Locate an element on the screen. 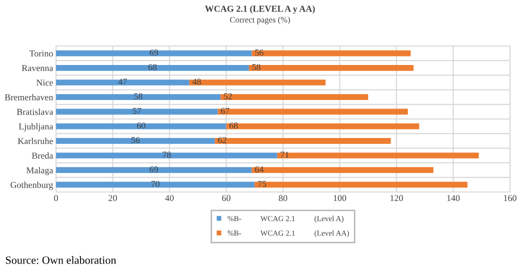 Image resolution: width=520 pixels, height=273 pixels. data-label: 60 is located at coordinates (141, 125).